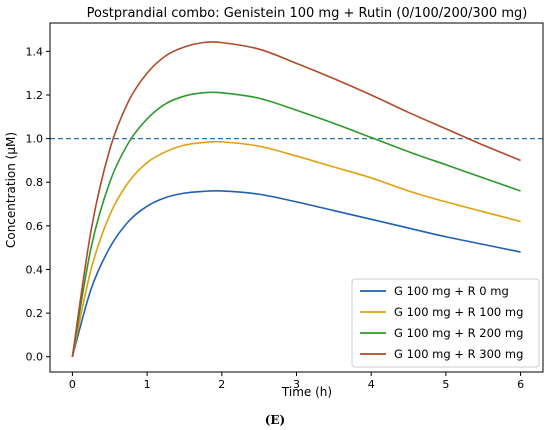 The image size is (550, 430). What do you see at coordinates (72, 384) in the screenshot?
I see `x-tick-label: 0` at bounding box center [72, 384].